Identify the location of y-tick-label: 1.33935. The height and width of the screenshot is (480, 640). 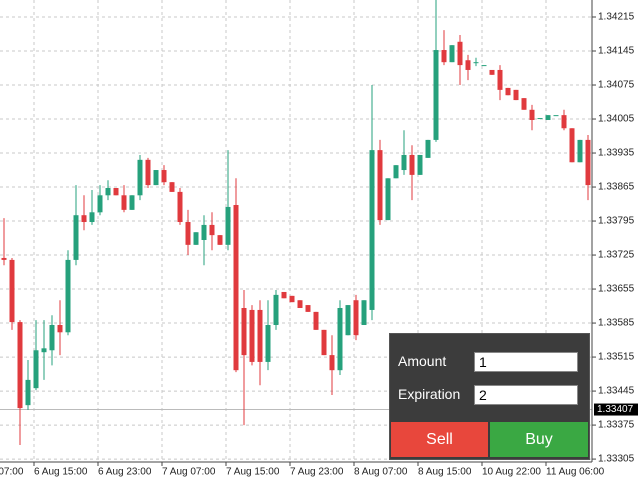
(616, 153).